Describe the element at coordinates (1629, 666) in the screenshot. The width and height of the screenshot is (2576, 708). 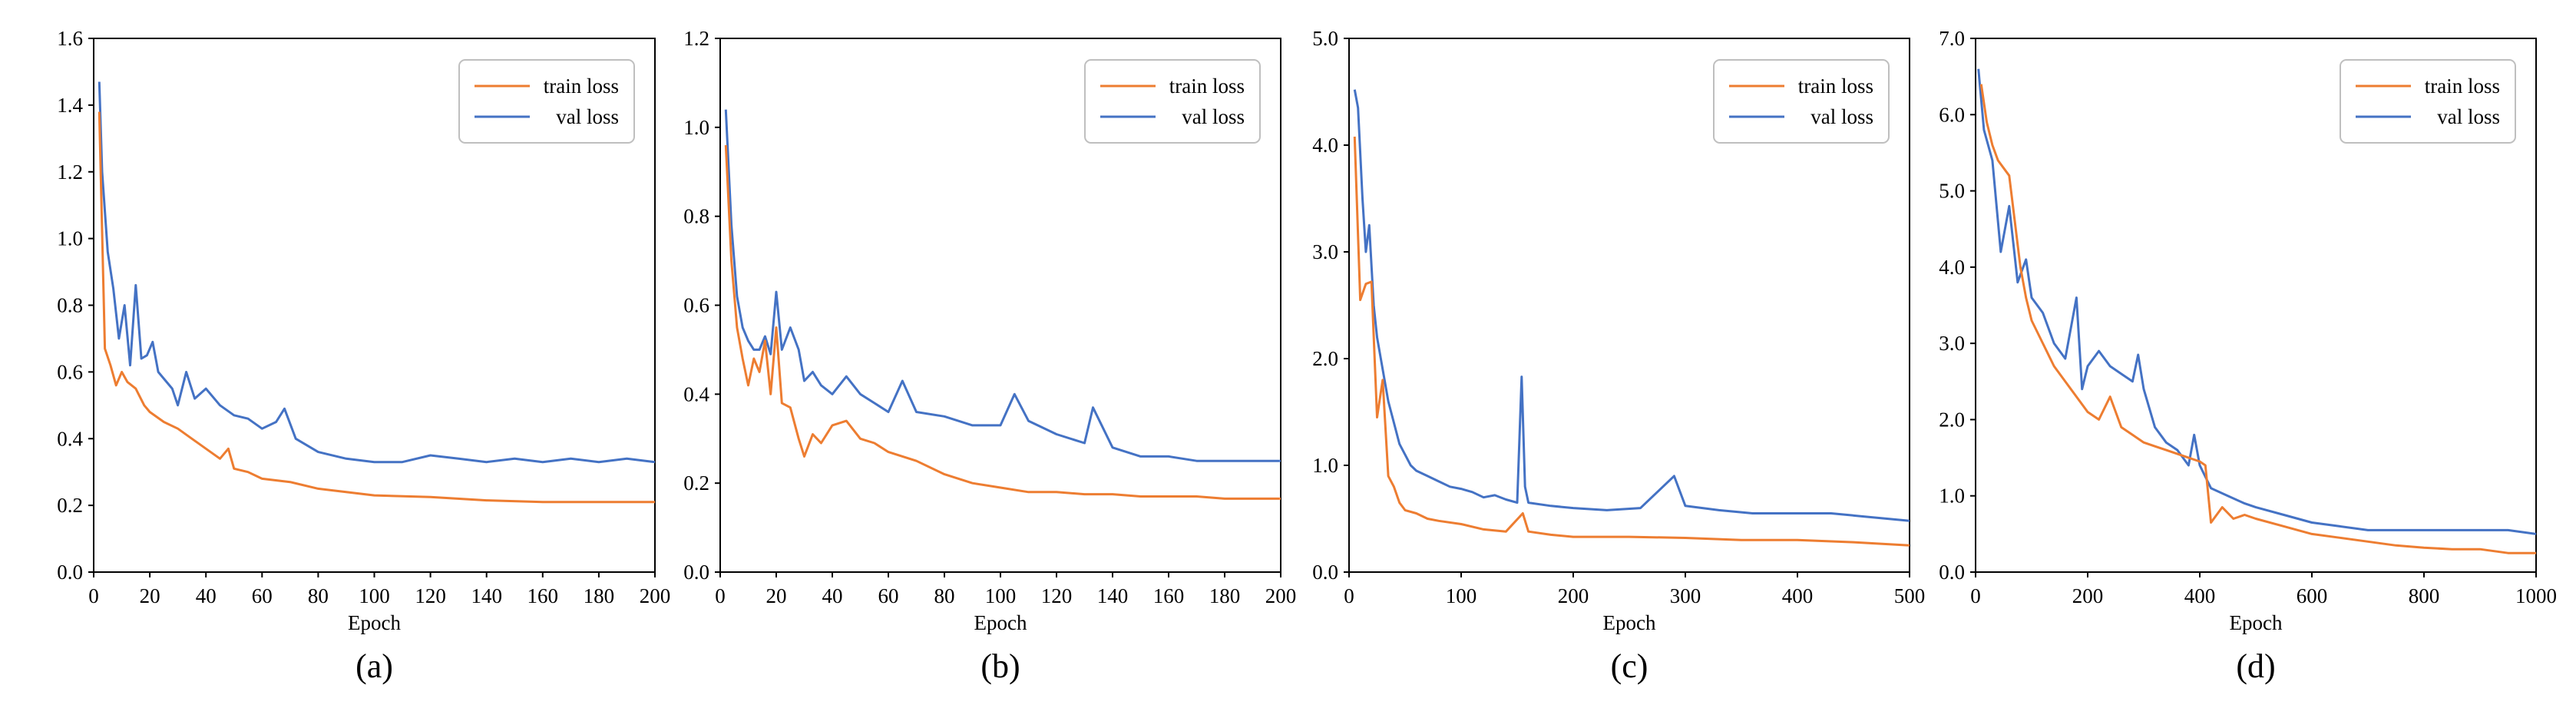
I see `panel-caption: (c)` at that location.